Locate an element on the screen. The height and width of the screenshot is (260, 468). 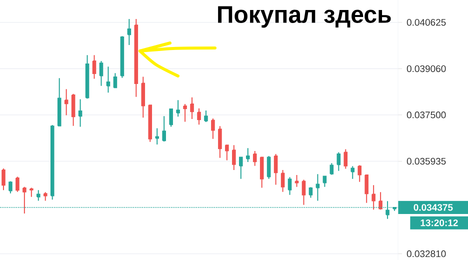
y-tick-label: 0.039060 is located at coordinates (426, 68).